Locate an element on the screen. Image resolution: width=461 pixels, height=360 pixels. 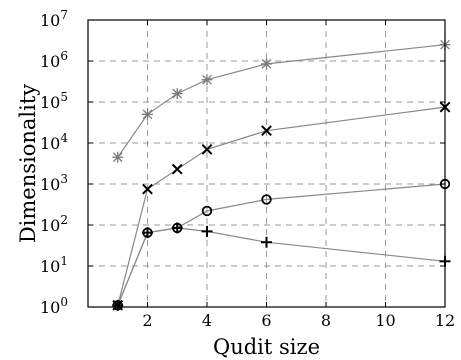
x-tick-label: 8 is located at coordinates (326, 320).